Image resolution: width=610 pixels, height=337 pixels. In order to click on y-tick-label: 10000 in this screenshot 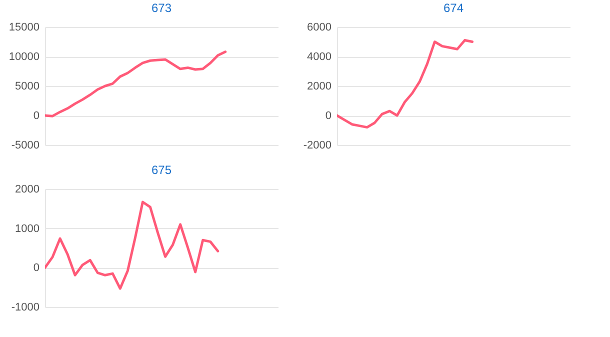, I will do `click(24, 57)`.